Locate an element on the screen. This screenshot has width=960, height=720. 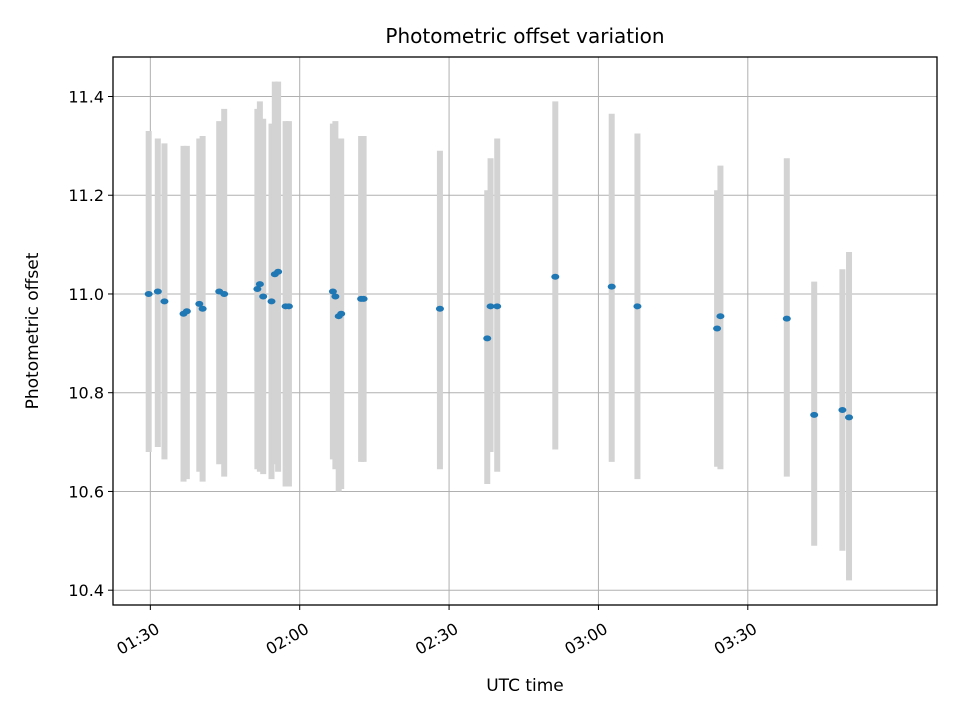
y-tick-label: 10.4 is located at coordinates (86, 590).